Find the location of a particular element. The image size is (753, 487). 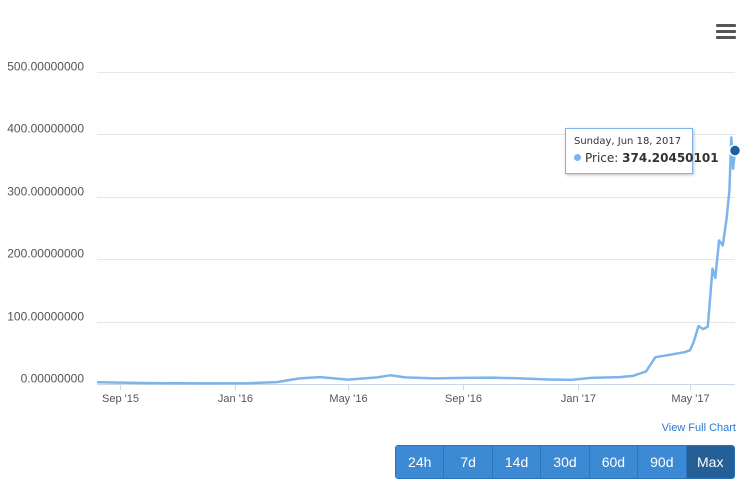

x-tick-label: Jan '16 is located at coordinates (235, 399).